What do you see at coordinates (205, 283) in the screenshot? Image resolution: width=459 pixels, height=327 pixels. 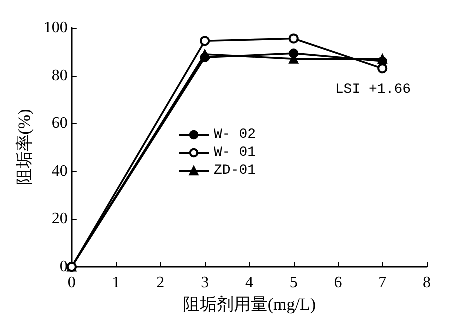 I see `x-tick-label: 3` at bounding box center [205, 283].